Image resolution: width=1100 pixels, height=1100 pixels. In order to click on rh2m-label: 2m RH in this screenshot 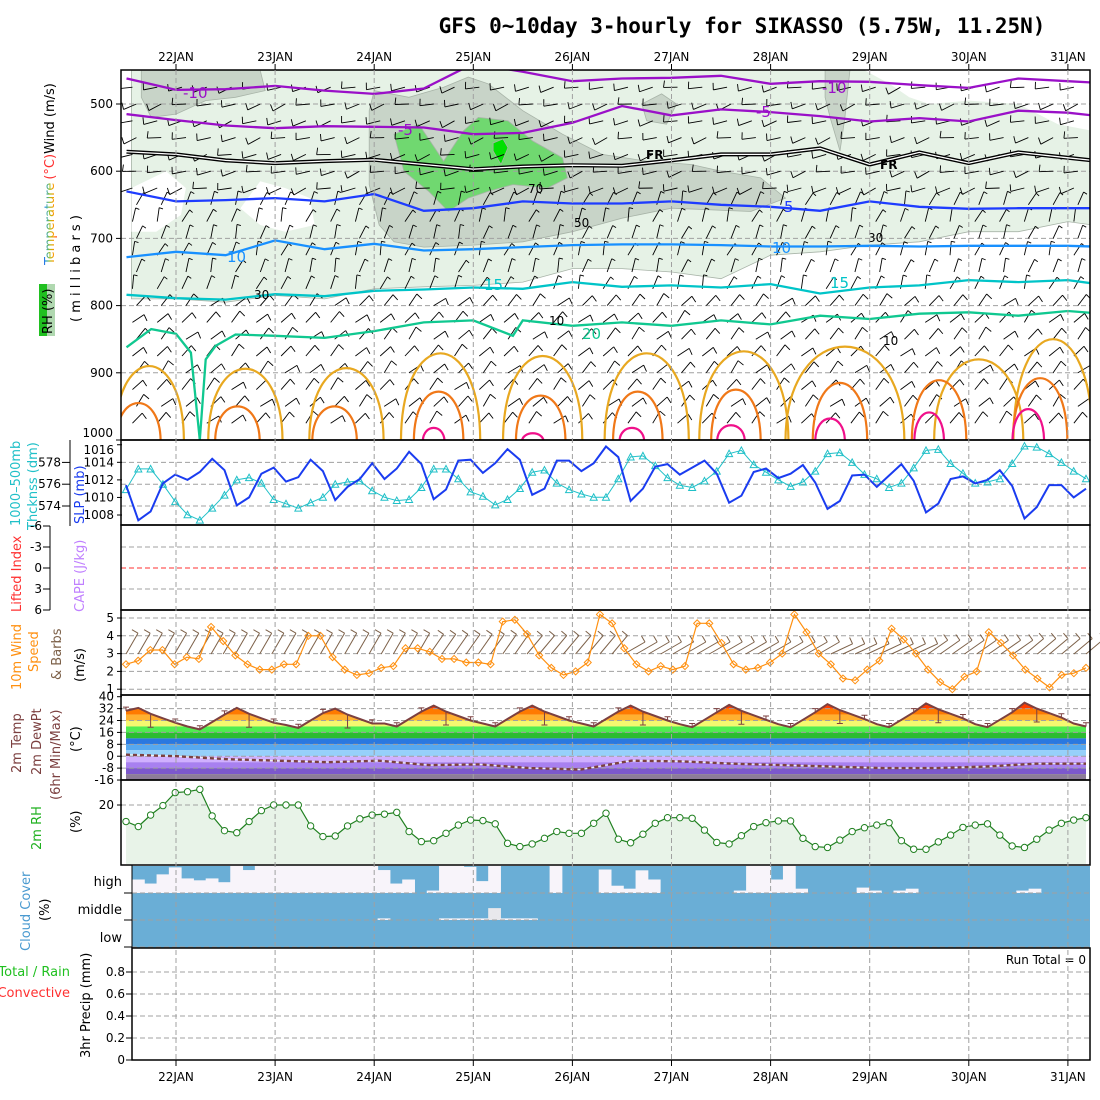, I will do `click(37, 828)`.